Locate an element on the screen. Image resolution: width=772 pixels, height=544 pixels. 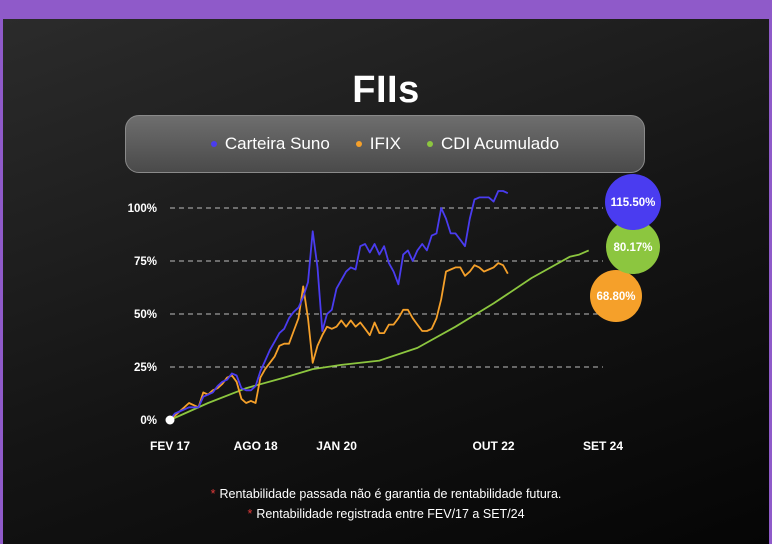
y-tick-label: 100% is located at coordinates (142, 209).